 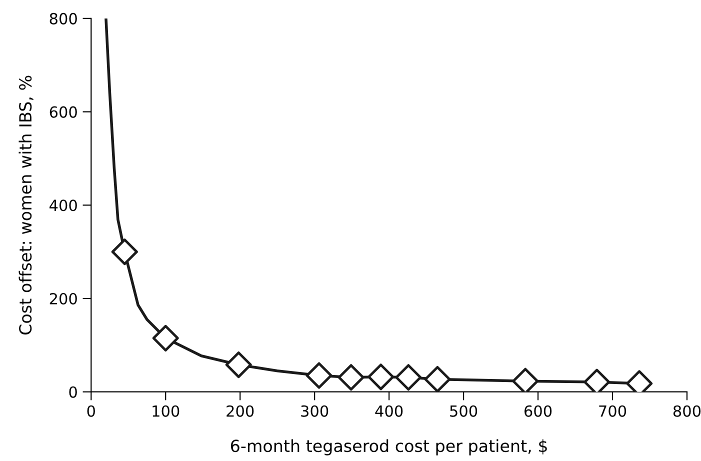 I want to click on y-tick-label: 600, so click(x=63, y=112).